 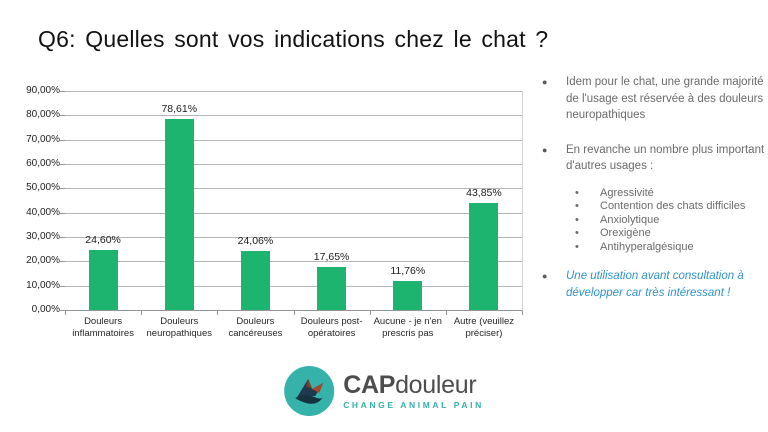 I want to click on x-axis-ticks, so click(x=294, y=313).